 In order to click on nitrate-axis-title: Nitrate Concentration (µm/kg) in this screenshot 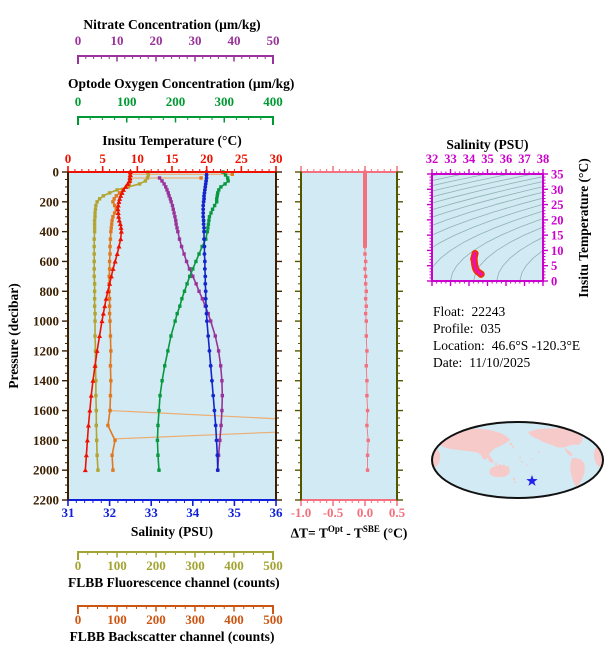, I will do `click(172, 24)`.